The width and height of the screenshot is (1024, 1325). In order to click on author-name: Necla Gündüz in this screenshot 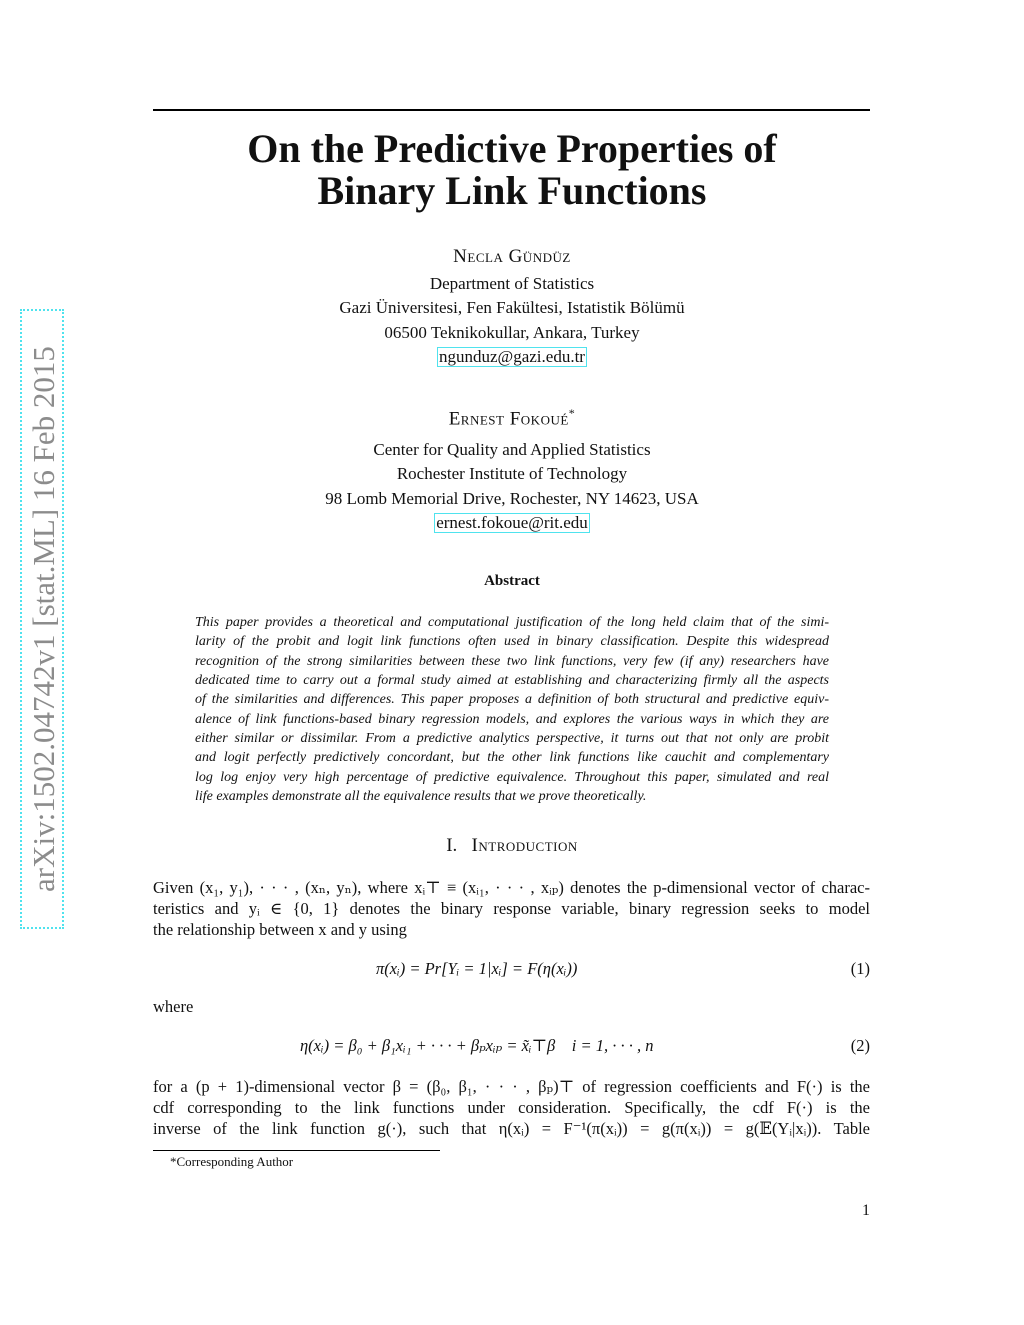, I will do `click(512, 256)`.